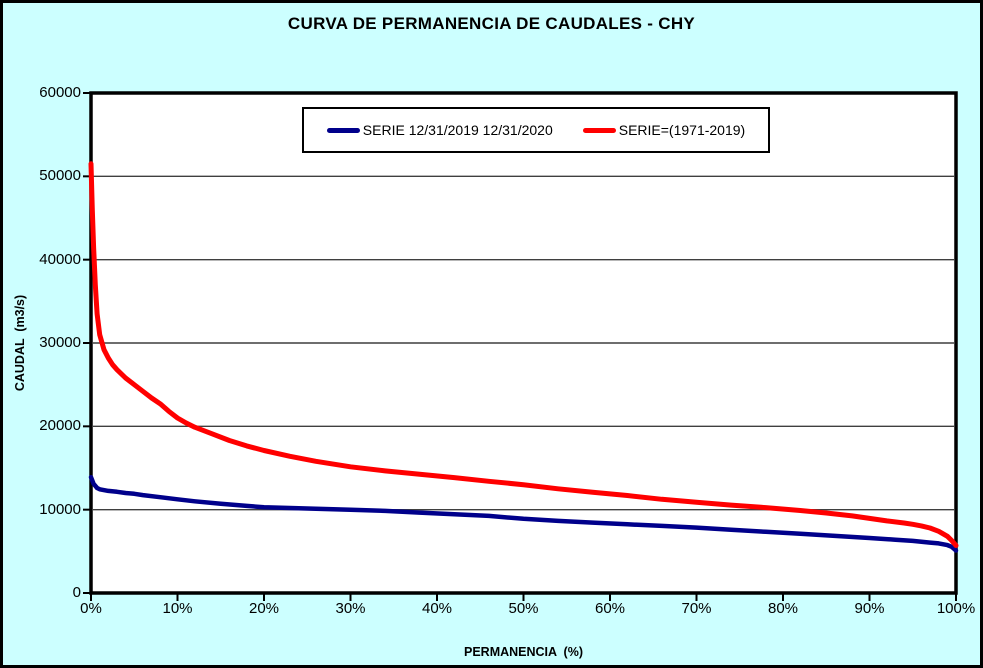 This screenshot has width=983, height=668. What do you see at coordinates (343, 130) in the screenshot?
I see `legend-line-sample-blue-icon` at bounding box center [343, 130].